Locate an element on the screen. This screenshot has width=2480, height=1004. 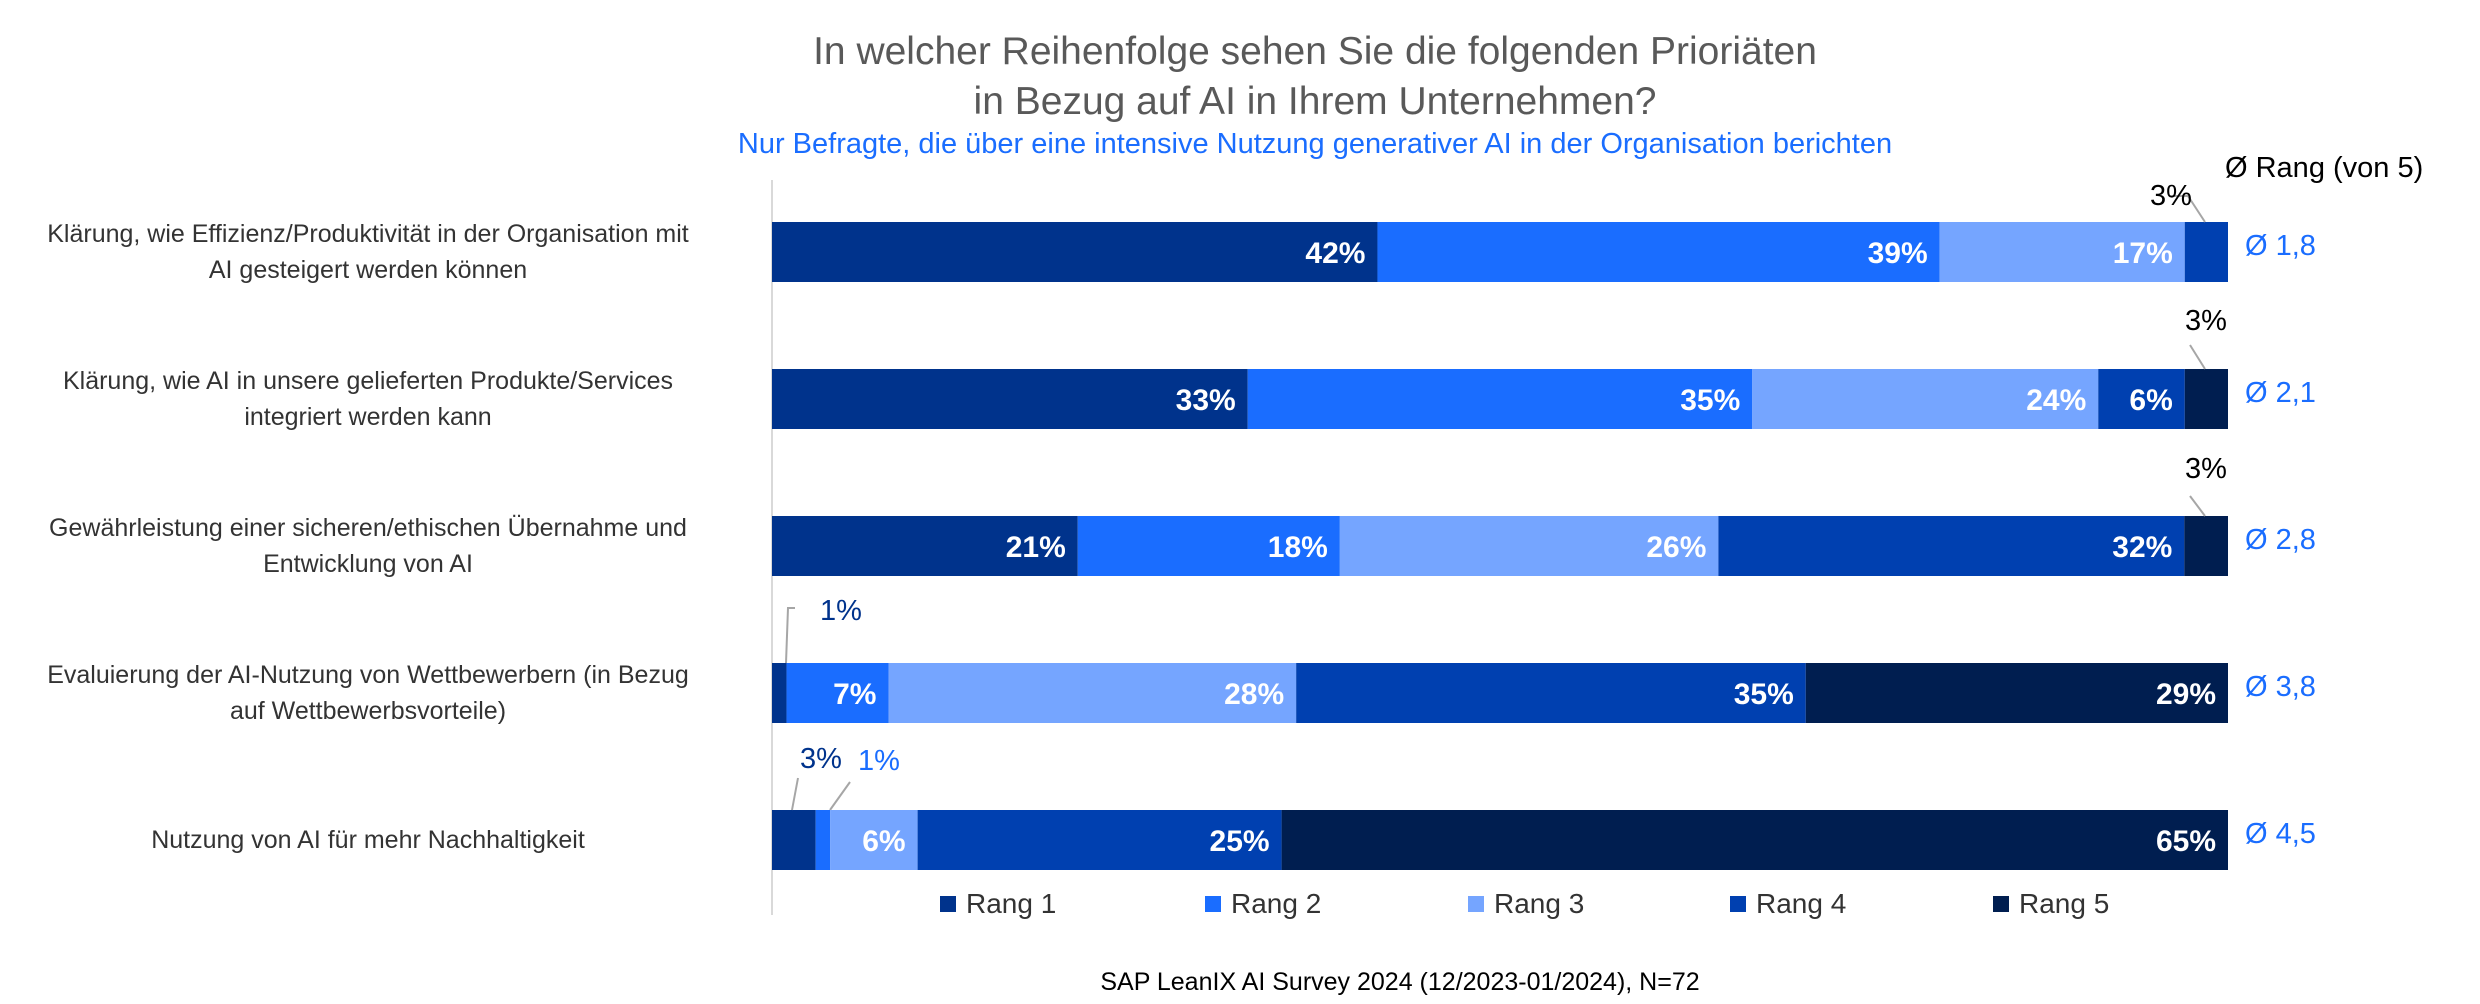
legend-item: Rang 4 is located at coordinates (1788, 904).